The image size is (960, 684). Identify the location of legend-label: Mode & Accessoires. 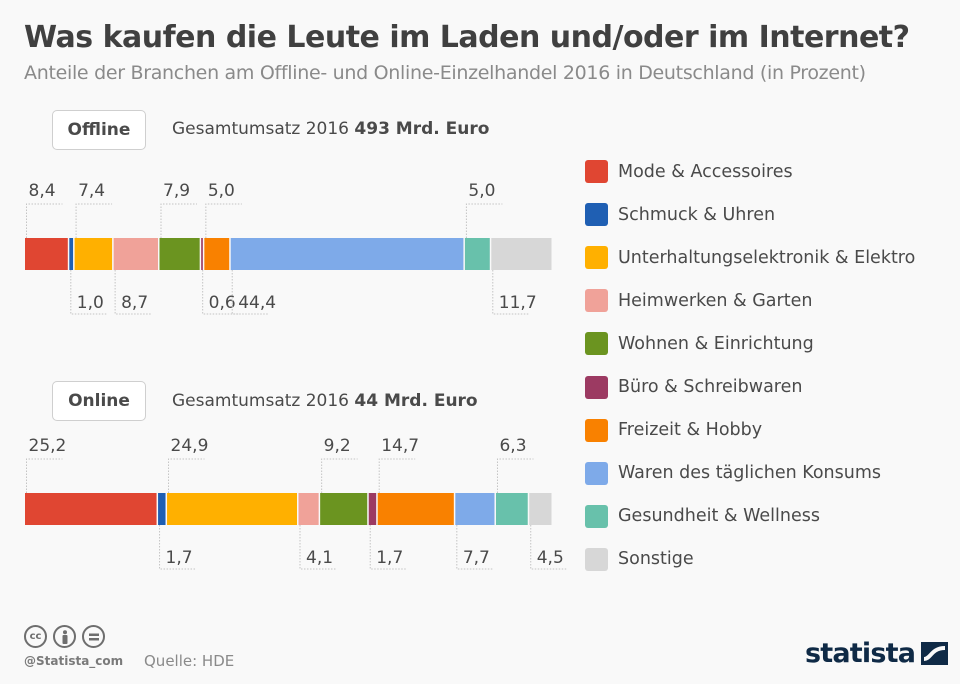
(705, 171).